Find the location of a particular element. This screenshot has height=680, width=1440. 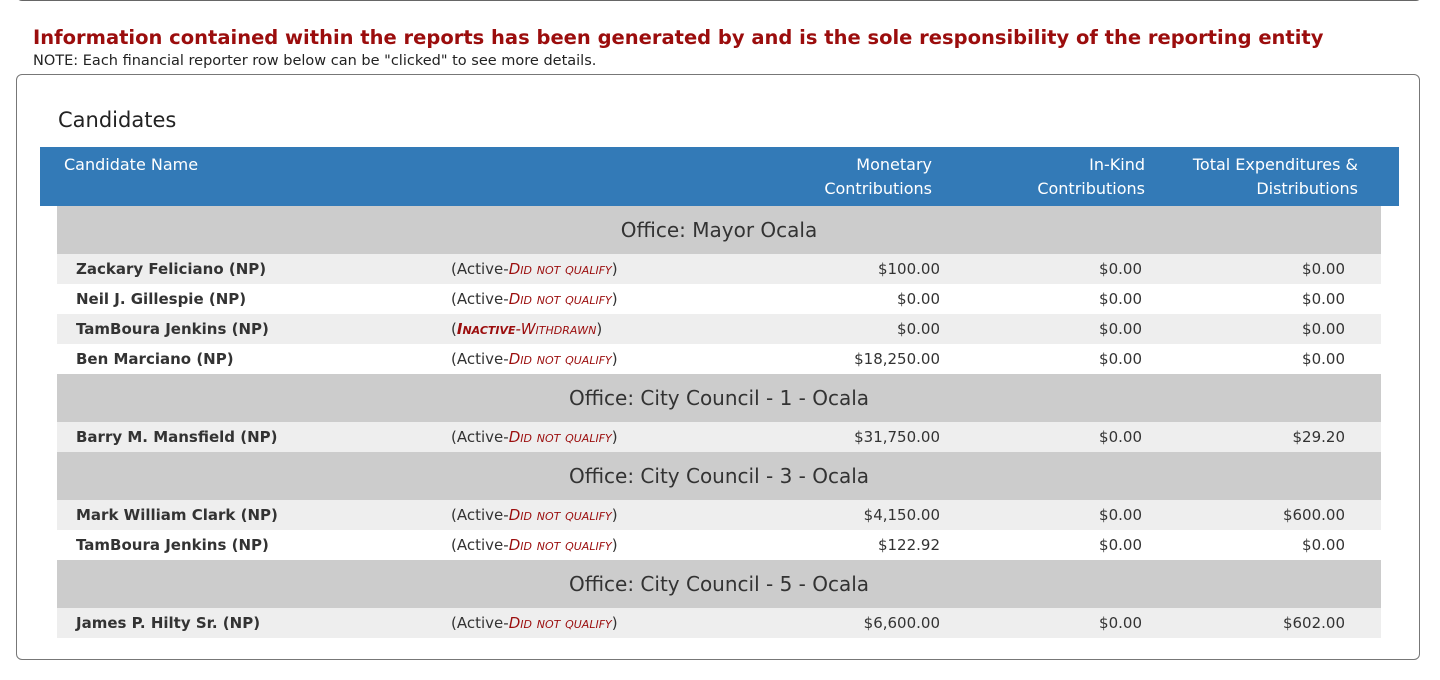

office-group-header: Office: Mayor Ocala is located at coordinates (719, 230).